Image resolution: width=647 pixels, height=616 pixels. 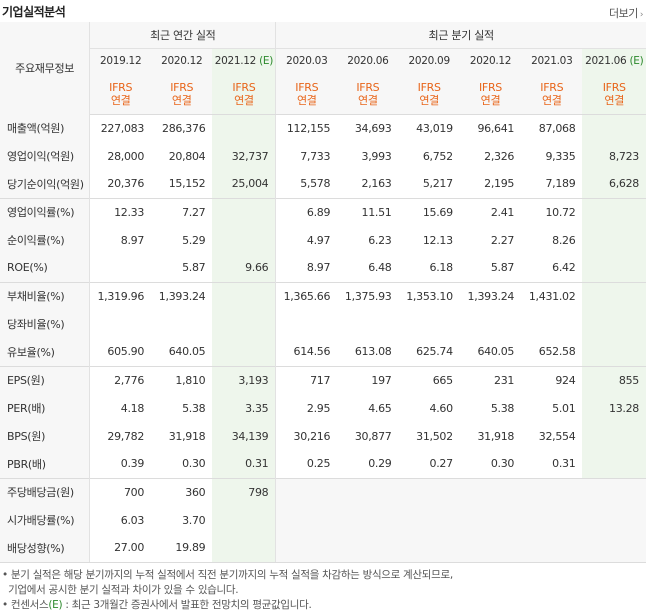 What do you see at coordinates (126, 436) in the screenshot?
I see `table-cell: 29,782` at bounding box center [126, 436].